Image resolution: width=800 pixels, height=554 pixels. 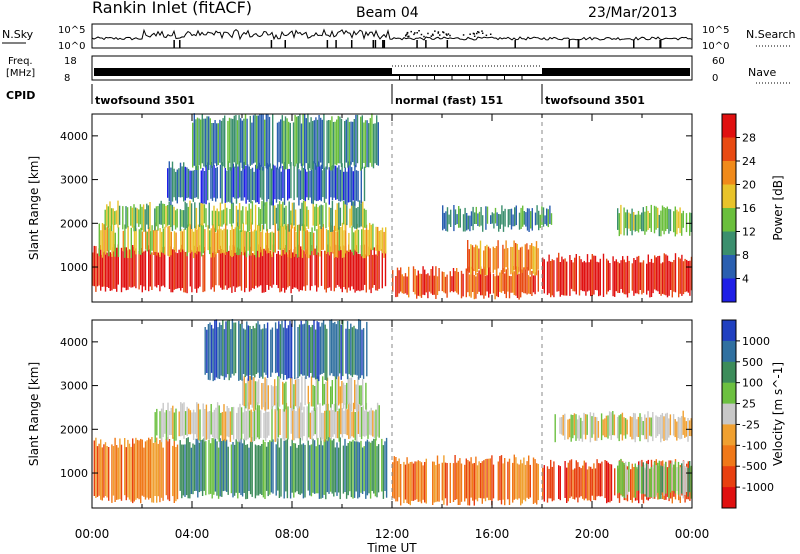 I want to click on colorbar-title: Power [dB], so click(x=778, y=207).